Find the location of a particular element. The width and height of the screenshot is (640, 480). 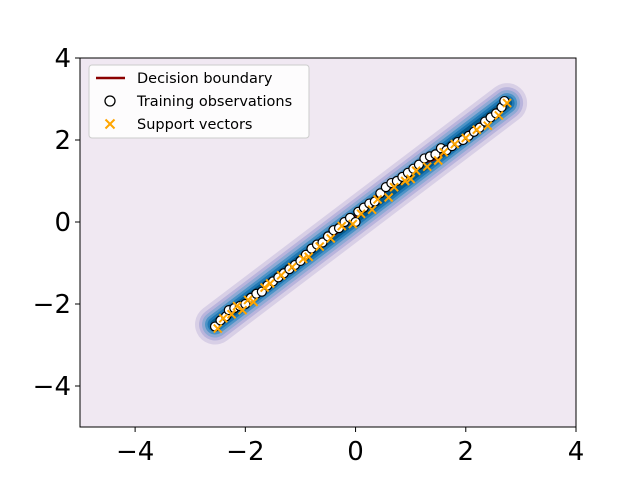

y-tick-label: 0 is located at coordinates (62, 223).